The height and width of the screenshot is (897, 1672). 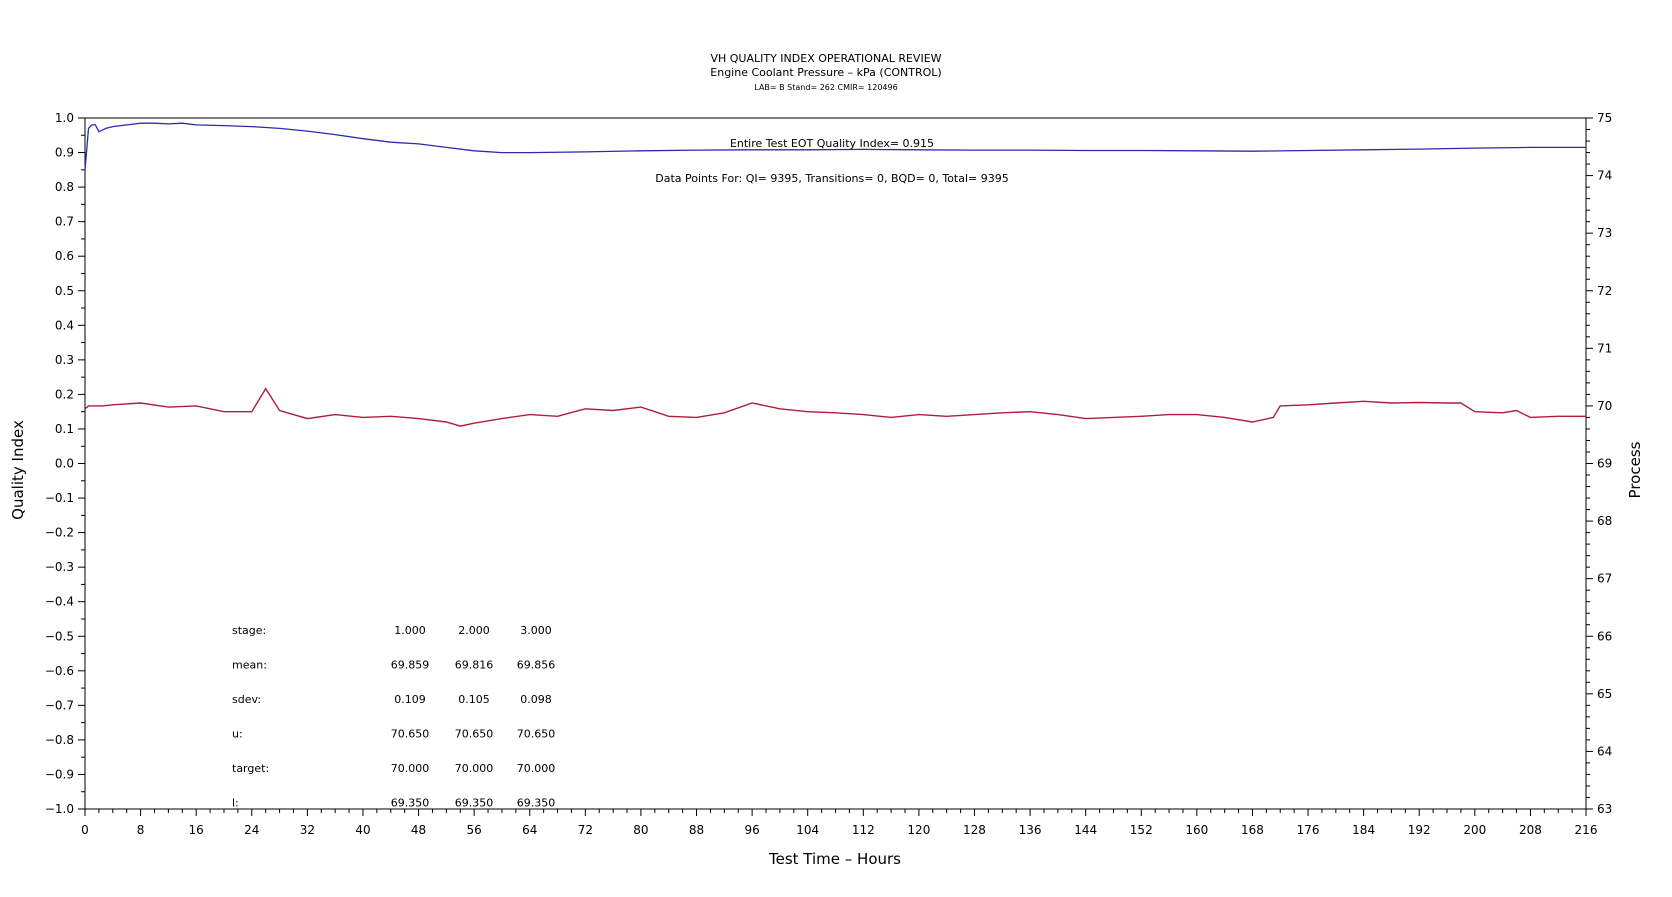 I want to click on left-tick-label: 0.6, so click(x=64, y=256).